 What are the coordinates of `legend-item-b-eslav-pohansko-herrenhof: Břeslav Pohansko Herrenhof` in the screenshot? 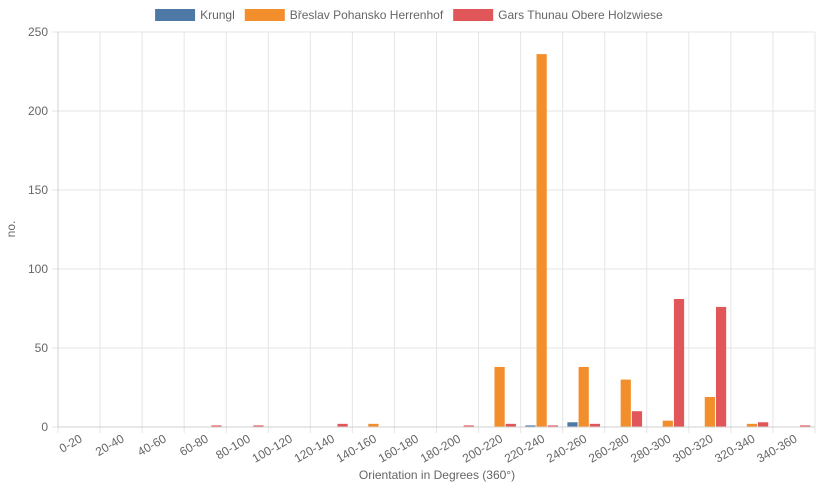 It's located at (344, 15).